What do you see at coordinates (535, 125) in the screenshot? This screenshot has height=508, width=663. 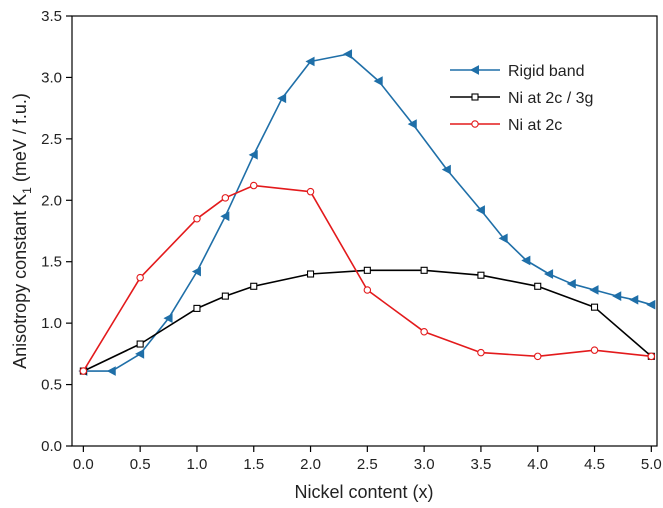 I see `legend-label-ni-2c: Ni at 2c` at bounding box center [535, 125].